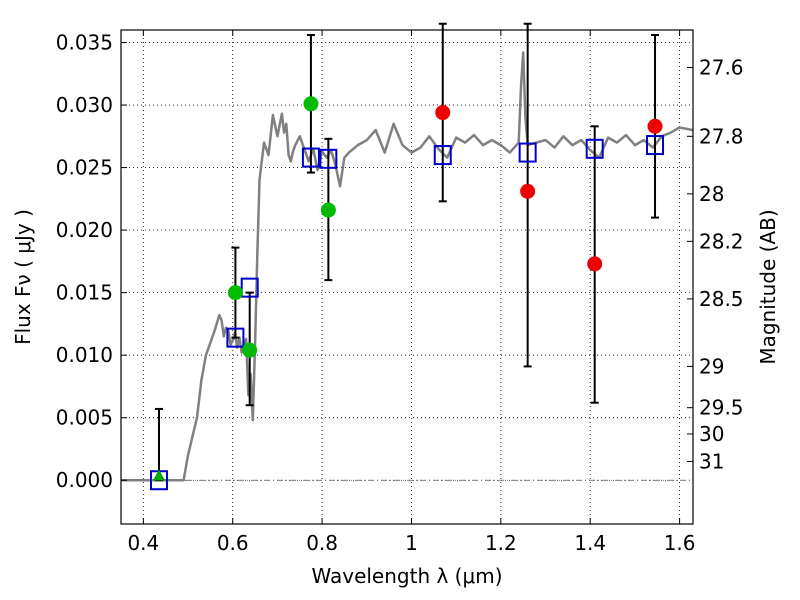 The width and height of the screenshot is (800, 600). What do you see at coordinates (721, 299) in the screenshot?
I see `right-tick-label: 28.5` at bounding box center [721, 299].